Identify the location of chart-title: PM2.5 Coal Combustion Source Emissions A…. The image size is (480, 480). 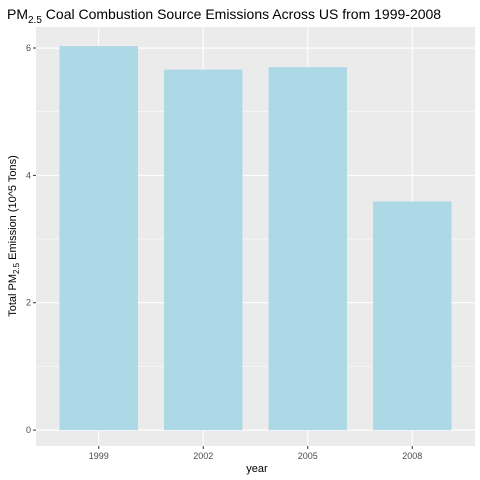
(224, 16).